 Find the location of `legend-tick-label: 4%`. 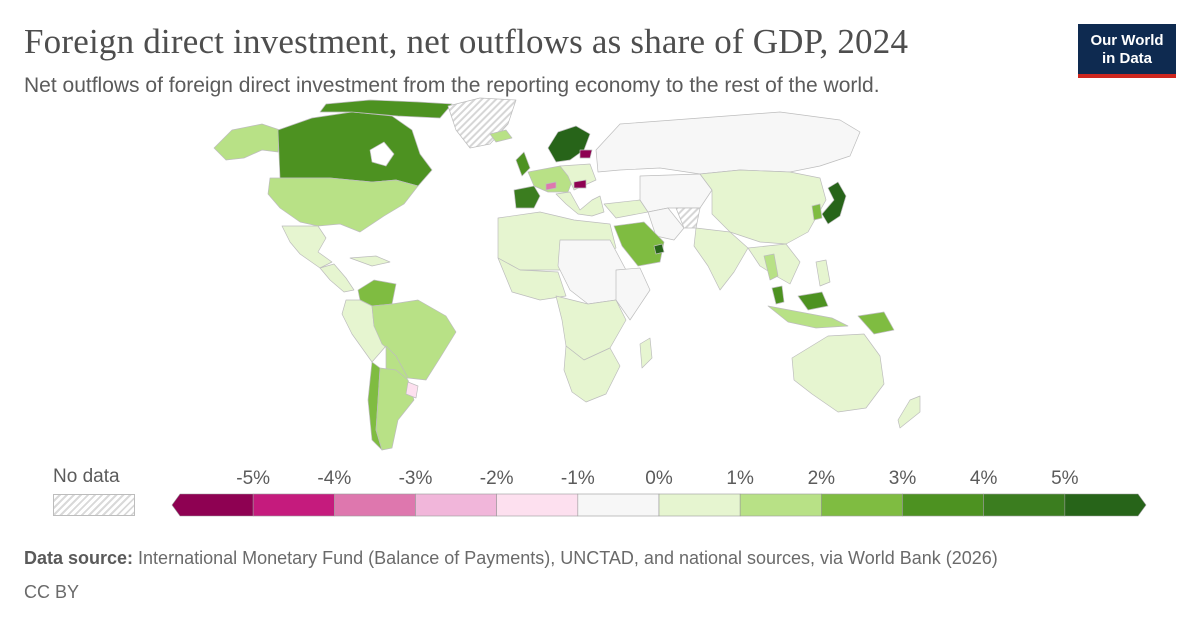

legend-tick-label: 4% is located at coordinates (984, 478).